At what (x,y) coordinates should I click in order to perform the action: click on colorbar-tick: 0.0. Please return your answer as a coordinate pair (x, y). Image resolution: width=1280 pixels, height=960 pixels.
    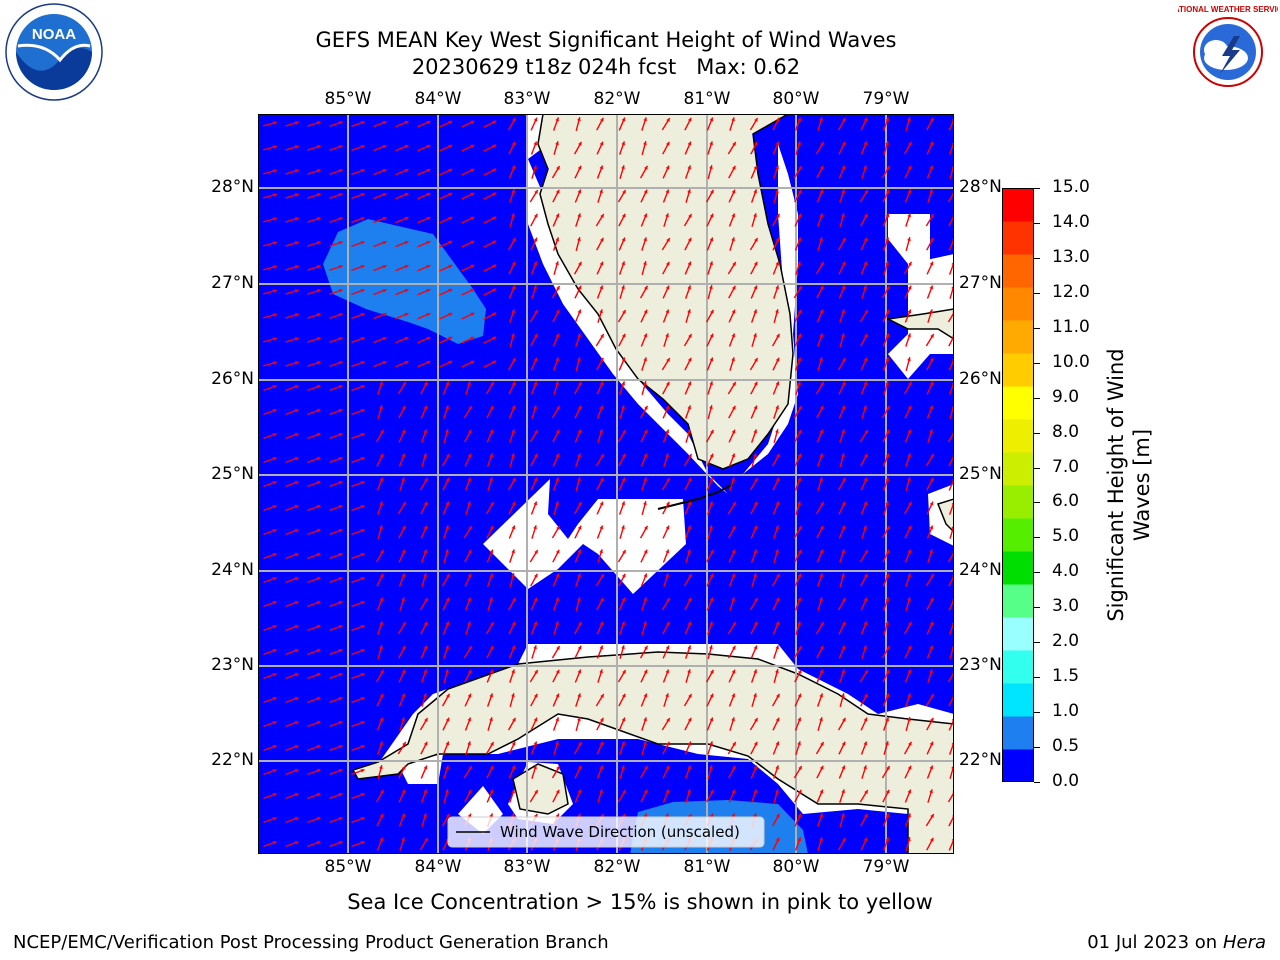
    Looking at the image, I should click on (1066, 781).